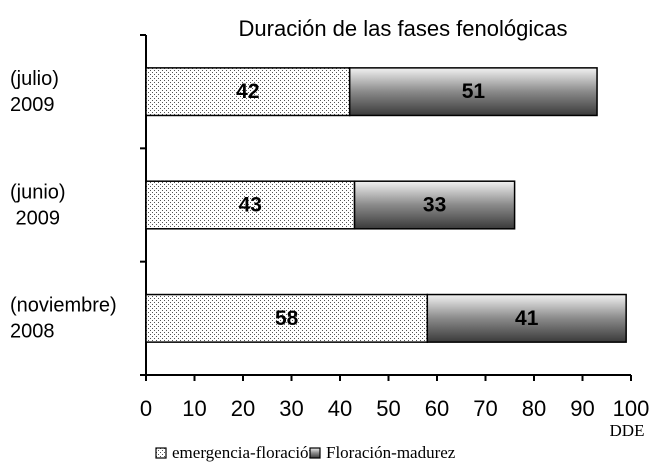  What do you see at coordinates (631, 408) in the screenshot?
I see `x-tick-label: 100` at bounding box center [631, 408].